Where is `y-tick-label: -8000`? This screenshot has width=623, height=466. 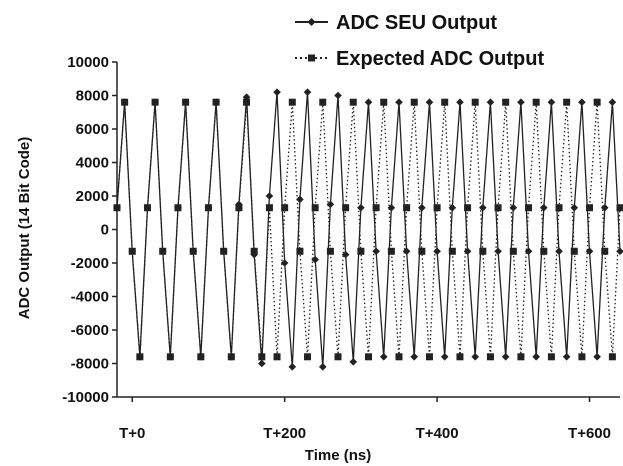 y-tick-label: -8000 is located at coordinates (90, 364).